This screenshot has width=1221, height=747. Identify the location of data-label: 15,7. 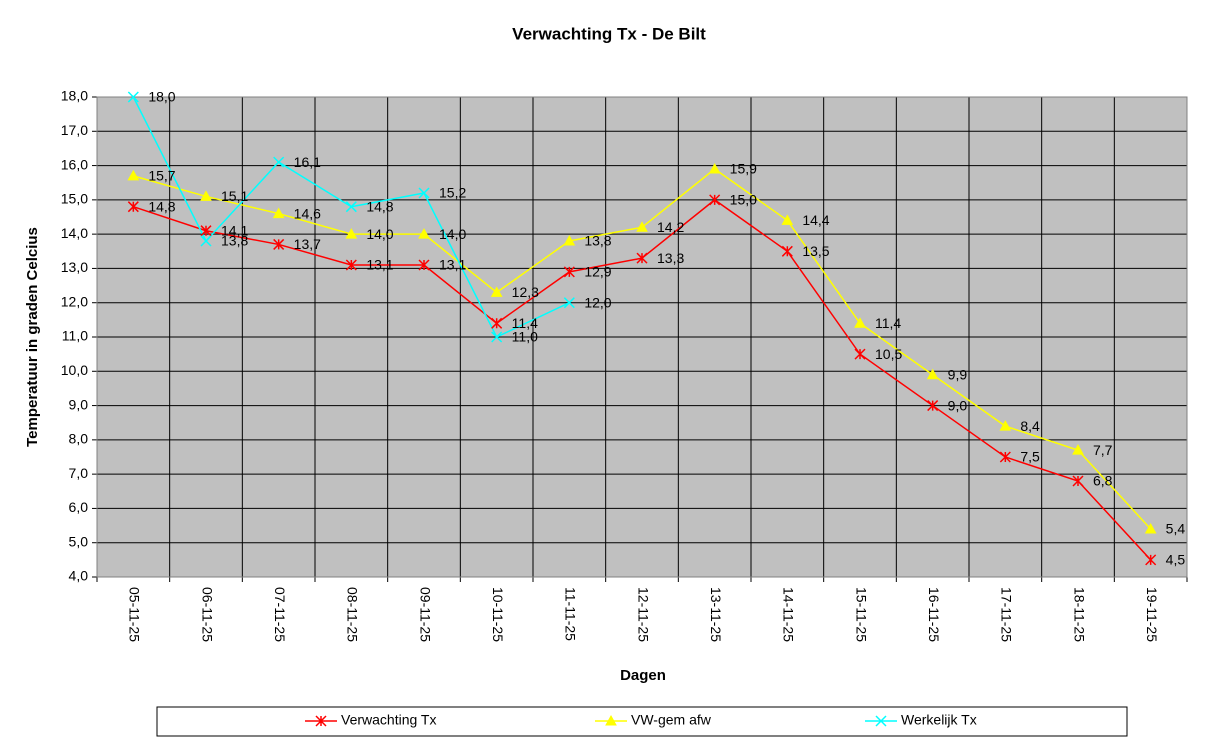
(161, 176).